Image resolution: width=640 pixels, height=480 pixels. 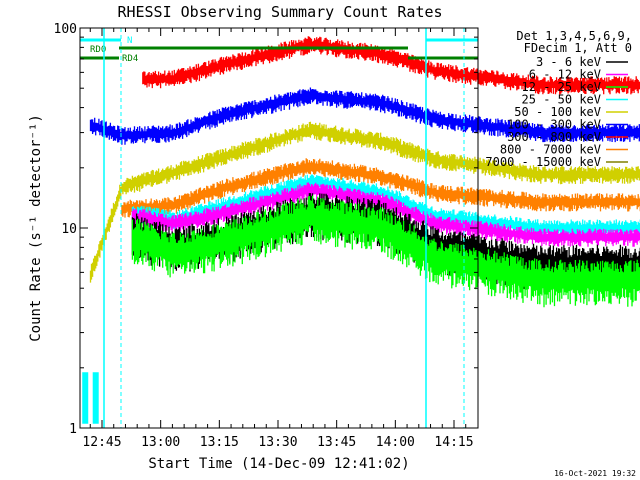 I want to click on x-tick-label: 13:15, so click(x=219, y=442).